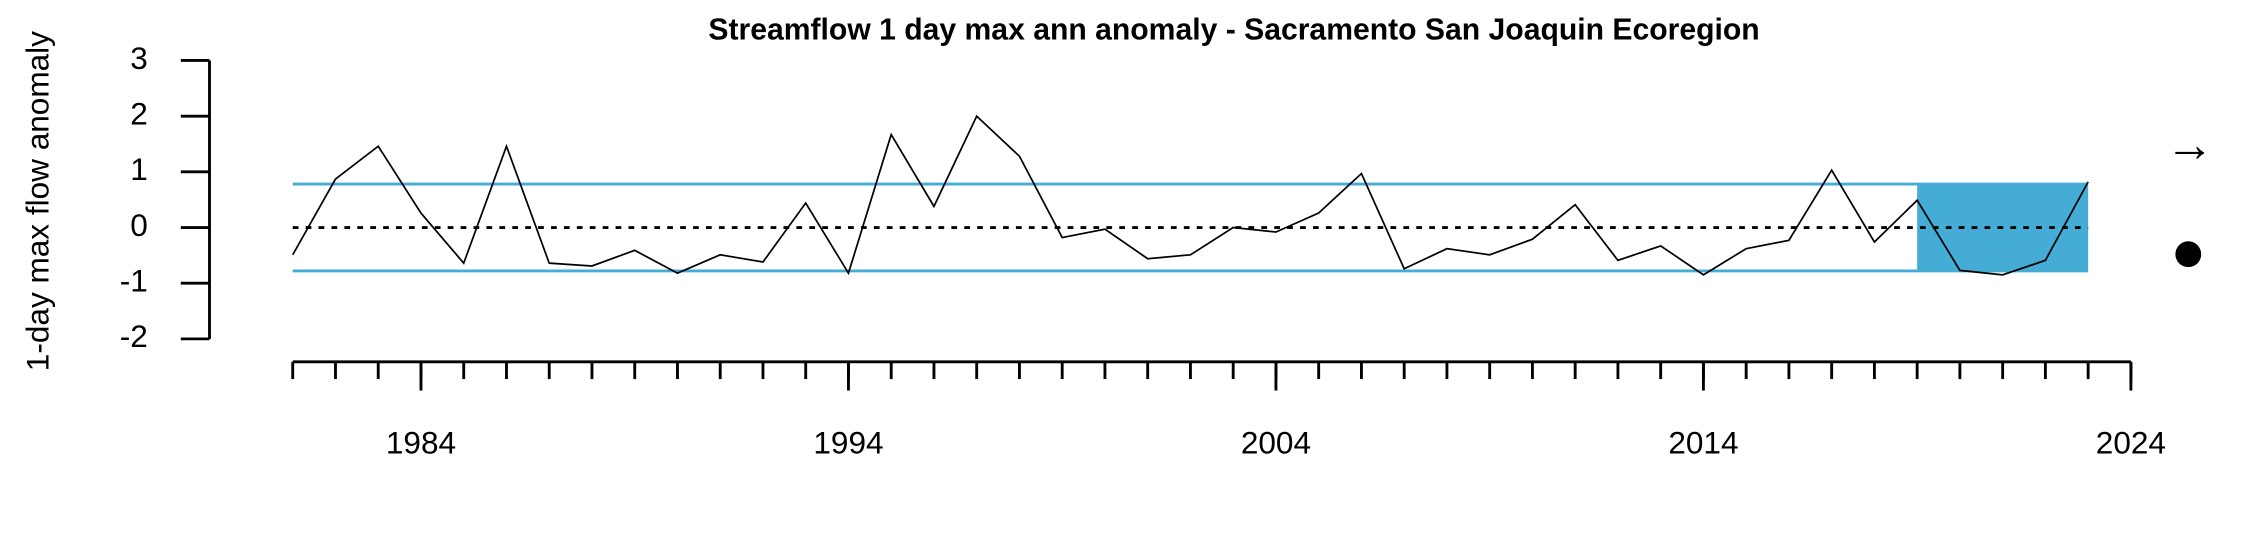 The width and height of the screenshot is (2250, 540). Describe the element at coordinates (38, 201) in the screenshot. I see `y-axis-label: 1-day max flow anomaly` at that location.